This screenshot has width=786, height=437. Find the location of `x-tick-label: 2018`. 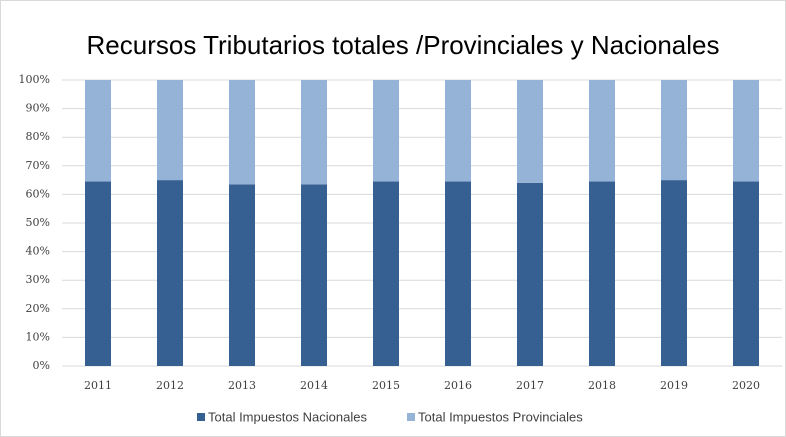

x-tick-label: 2018 is located at coordinates (602, 385).